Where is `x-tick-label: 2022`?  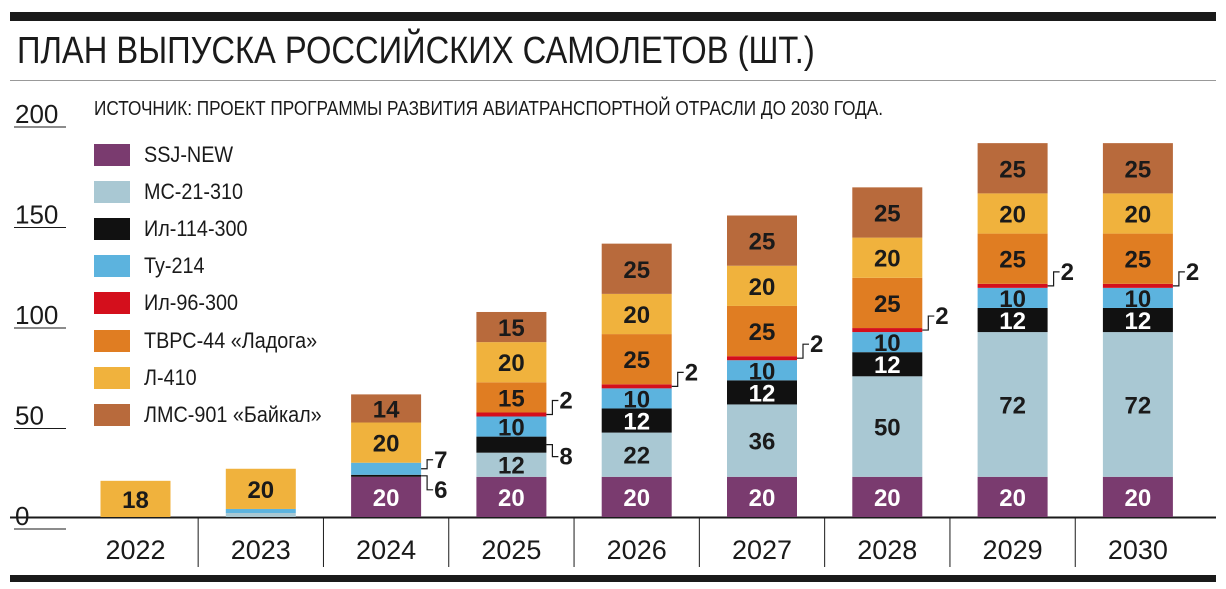
x-tick-label: 2022 is located at coordinates (135, 550).